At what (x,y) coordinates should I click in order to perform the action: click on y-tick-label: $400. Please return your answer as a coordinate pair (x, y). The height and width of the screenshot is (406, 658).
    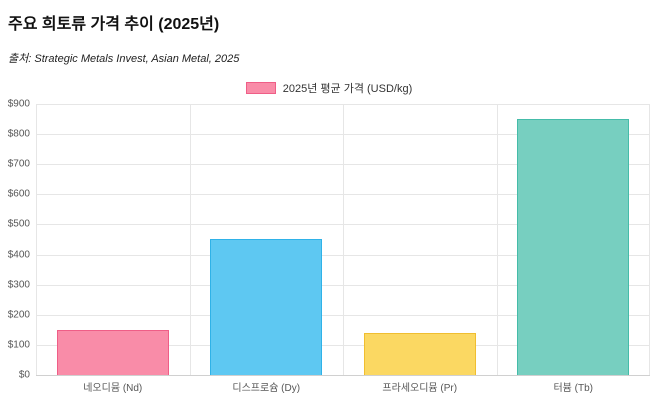
    Looking at the image, I should click on (18, 255).